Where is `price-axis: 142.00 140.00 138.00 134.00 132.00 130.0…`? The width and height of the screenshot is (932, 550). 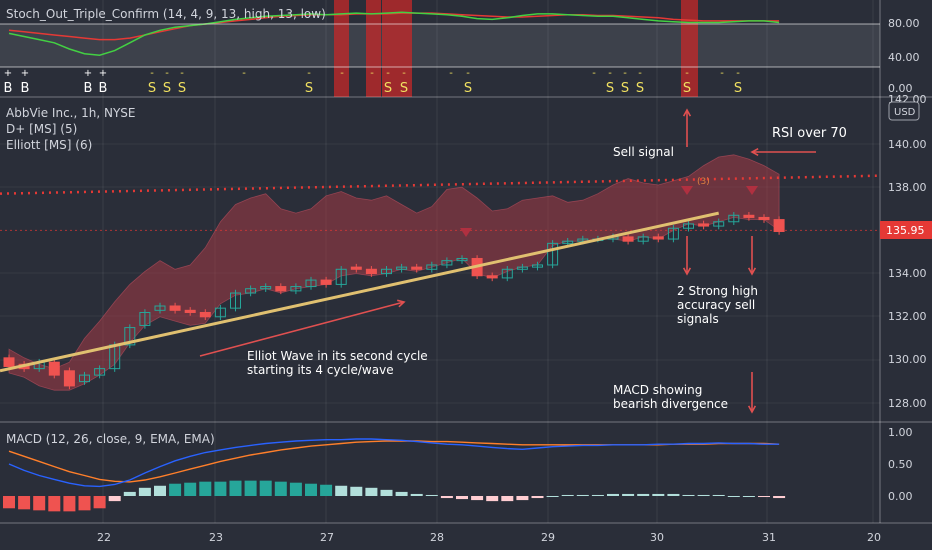 price-axis: 142.00 140.00 138.00 134.00 132.00 130.0… is located at coordinates (906, 251).